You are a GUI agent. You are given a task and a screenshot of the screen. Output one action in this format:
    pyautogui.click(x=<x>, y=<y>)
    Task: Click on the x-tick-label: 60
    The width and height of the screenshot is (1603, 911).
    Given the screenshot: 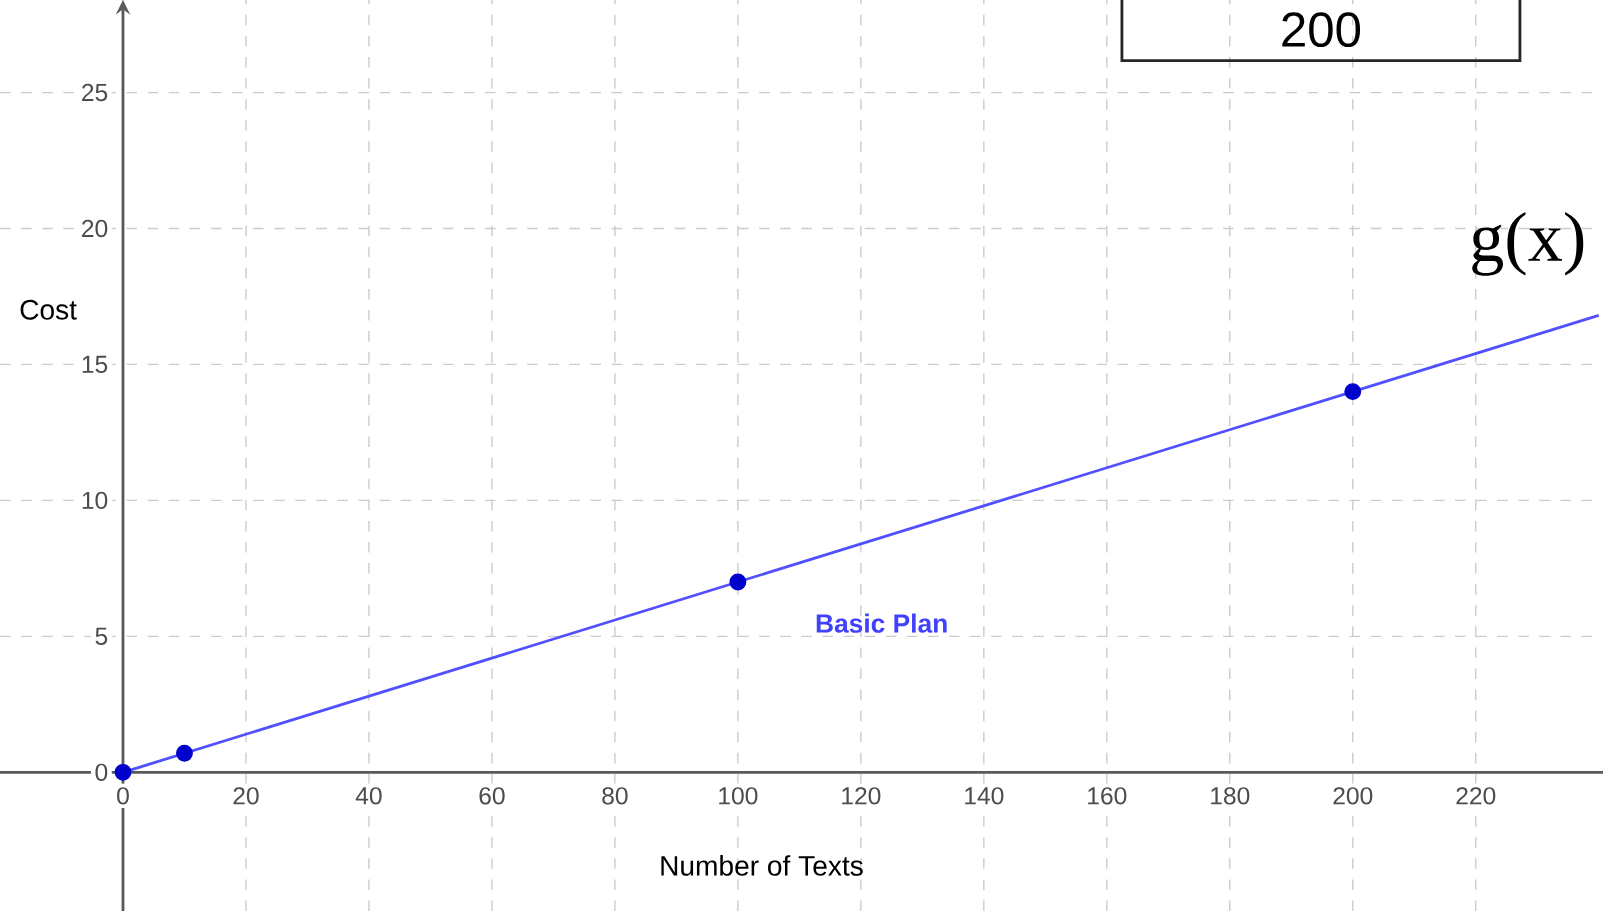 What is the action you would take?
    pyautogui.click(x=492, y=796)
    